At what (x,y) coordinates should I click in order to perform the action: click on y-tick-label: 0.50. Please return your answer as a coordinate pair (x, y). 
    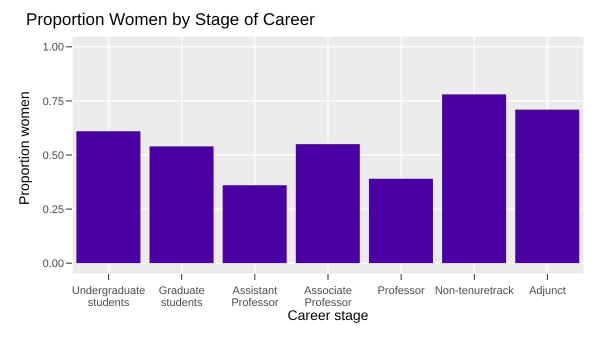
    Looking at the image, I should click on (53, 156).